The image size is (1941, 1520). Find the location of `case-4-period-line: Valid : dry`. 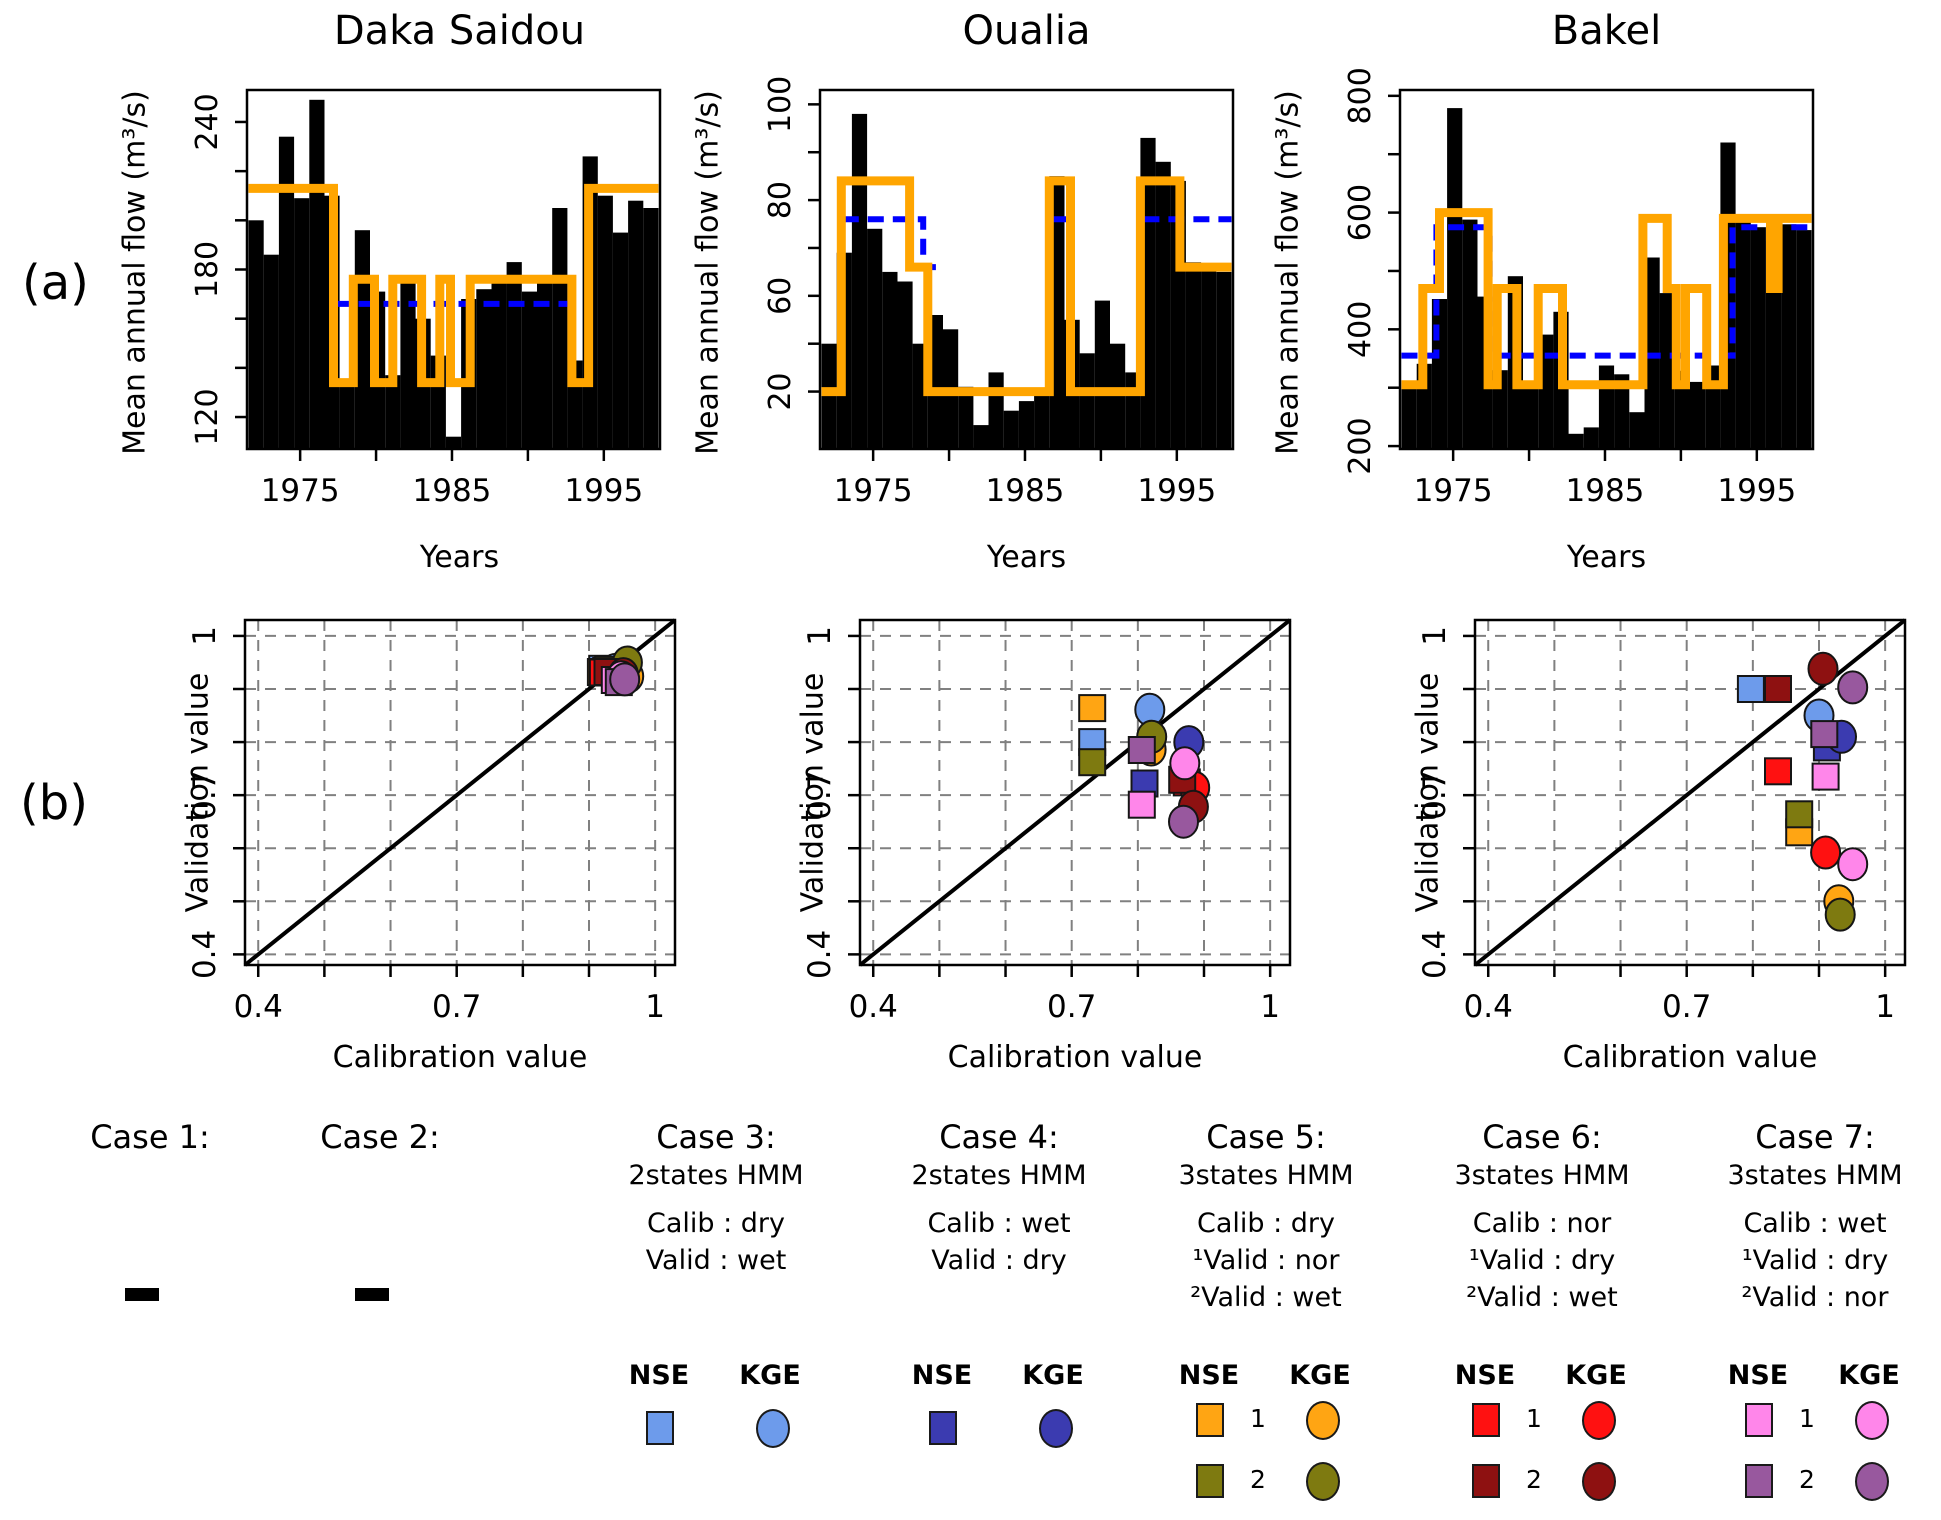

case-4-period-line: Valid : dry is located at coordinates (999, 1260).